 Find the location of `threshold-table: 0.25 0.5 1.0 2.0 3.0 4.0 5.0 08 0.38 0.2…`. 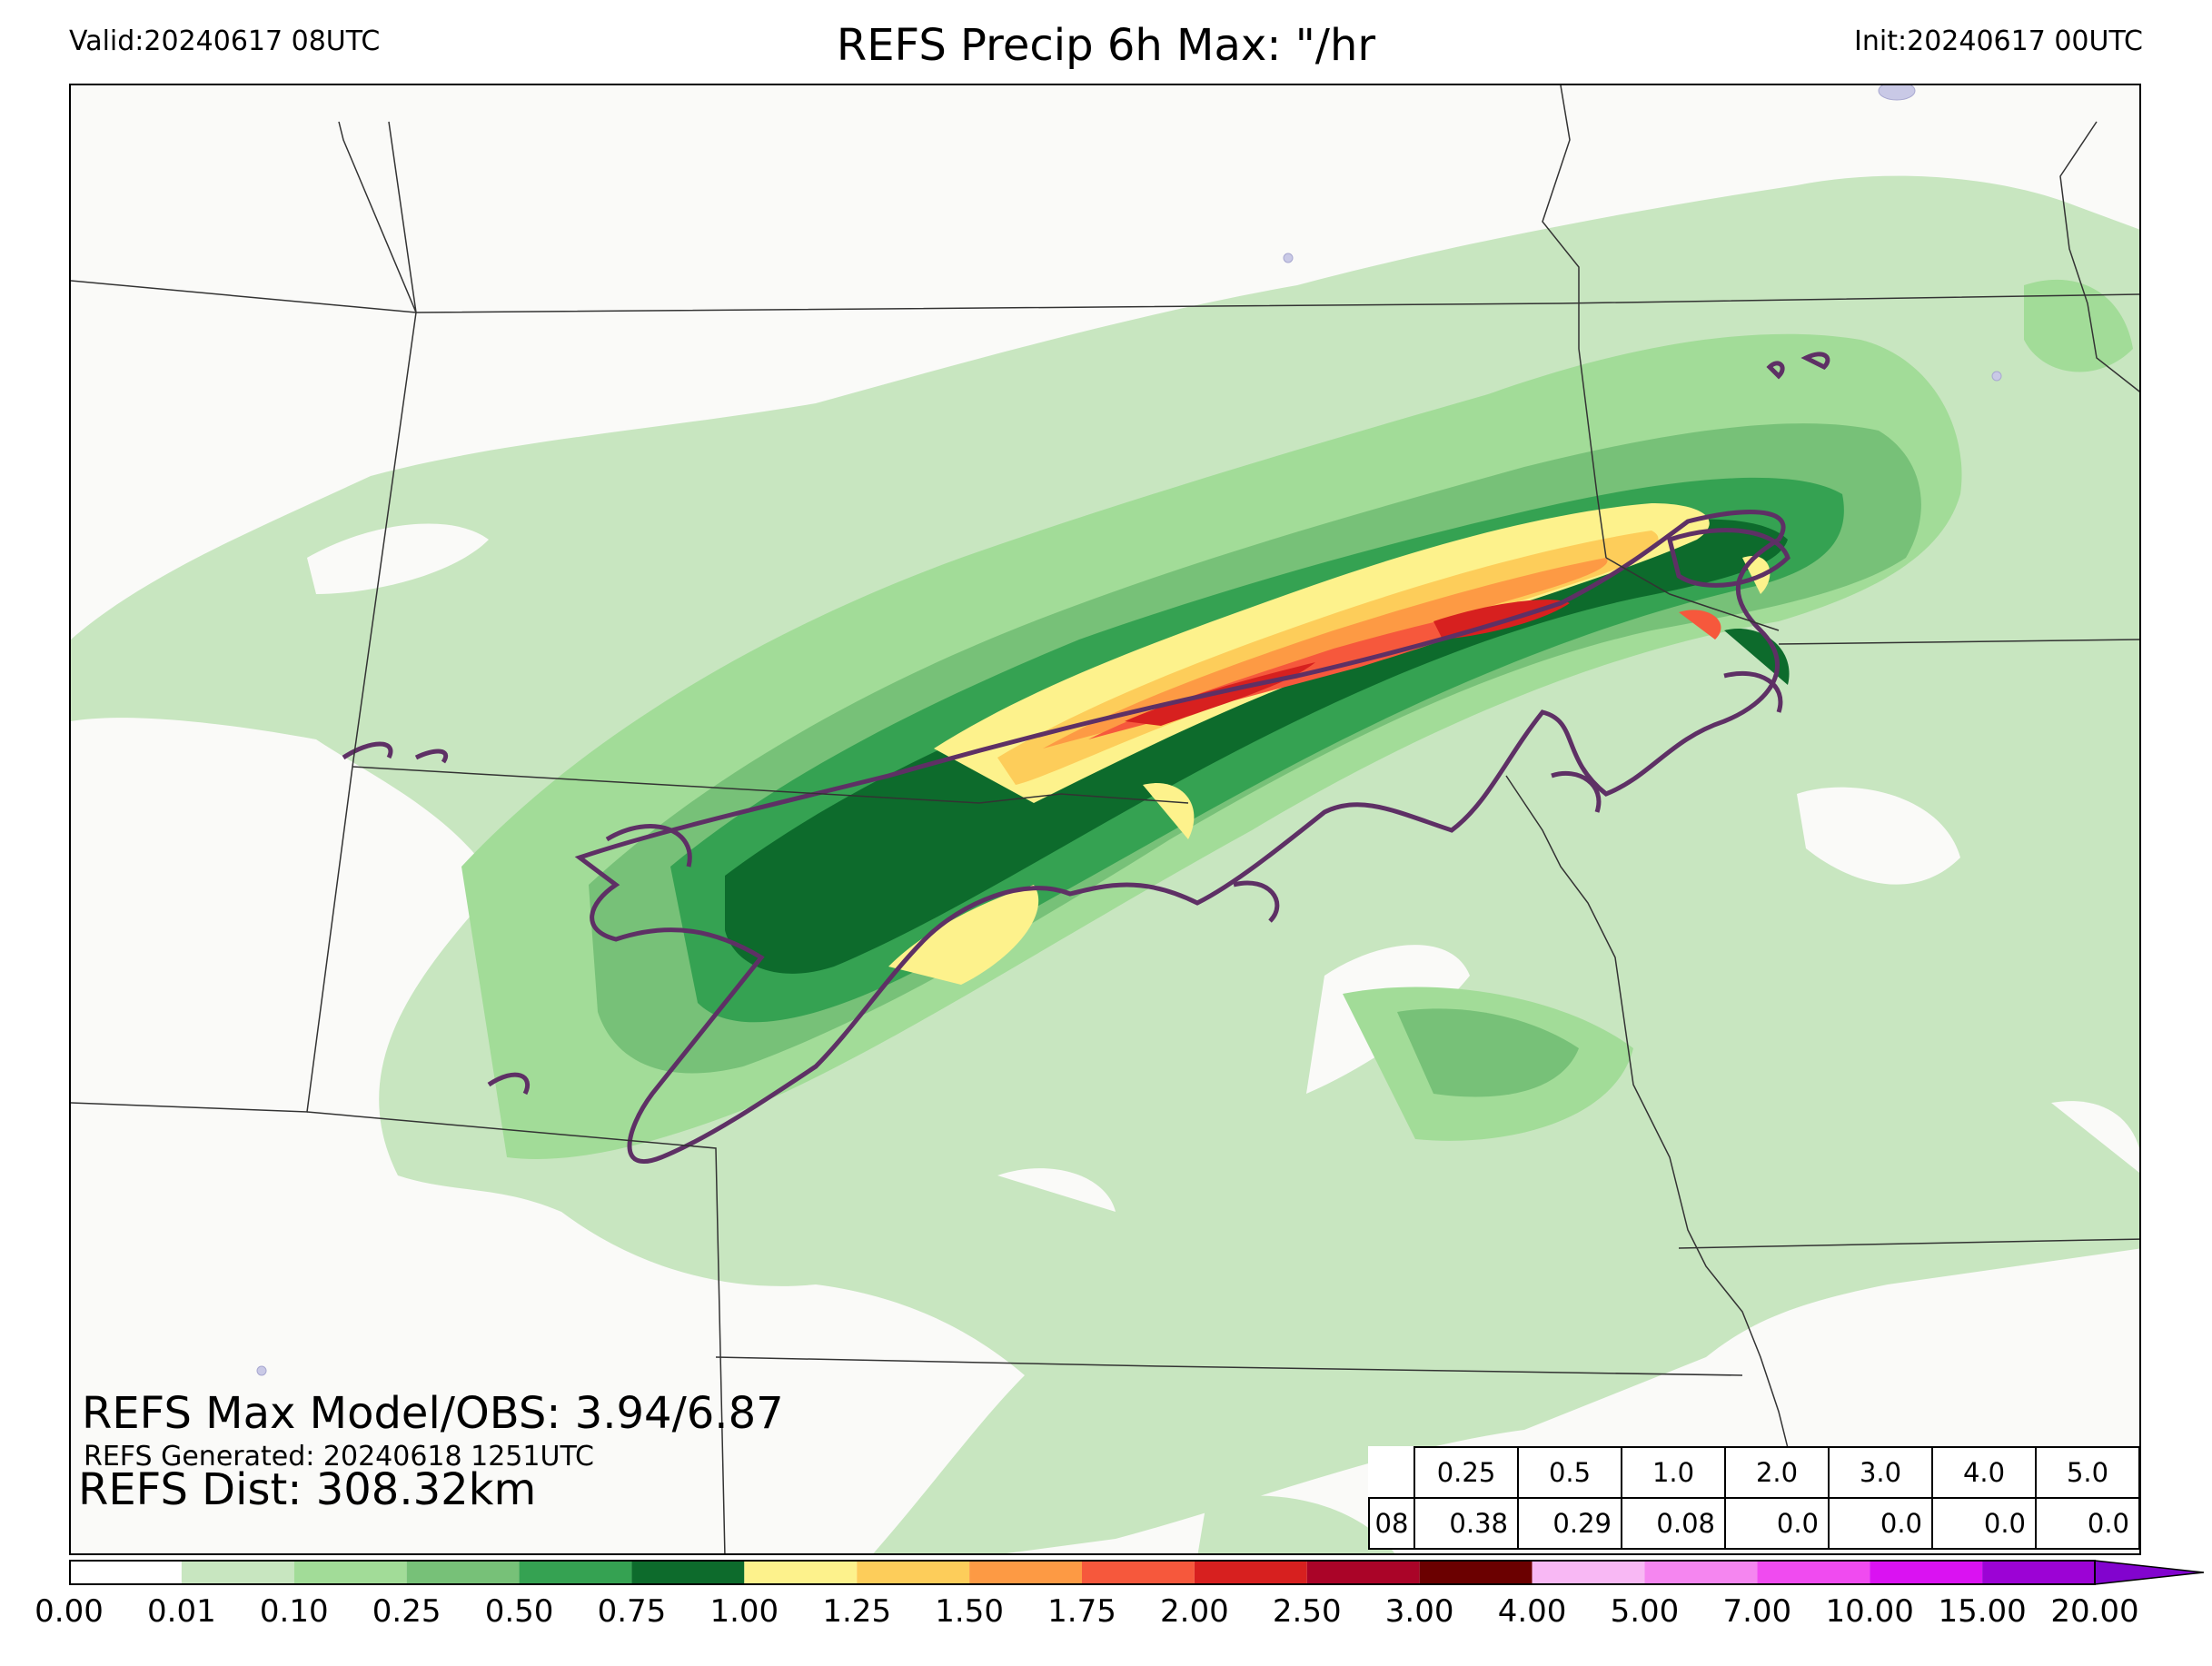

threshold-table: 0.25 0.5 1.0 2.0 3.0 4.0 5.0 08 0.38 0.2… is located at coordinates (1754, 1498).